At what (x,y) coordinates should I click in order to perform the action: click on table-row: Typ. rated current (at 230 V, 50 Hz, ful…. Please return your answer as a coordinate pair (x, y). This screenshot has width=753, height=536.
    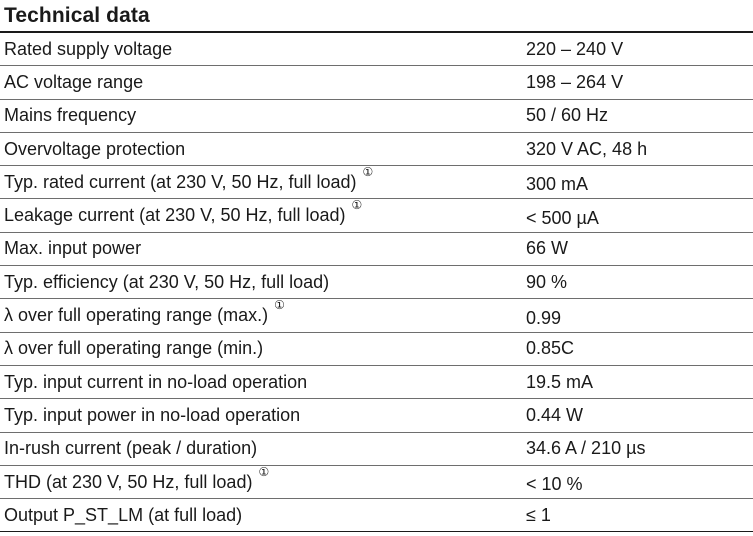
    Looking at the image, I should click on (376, 183).